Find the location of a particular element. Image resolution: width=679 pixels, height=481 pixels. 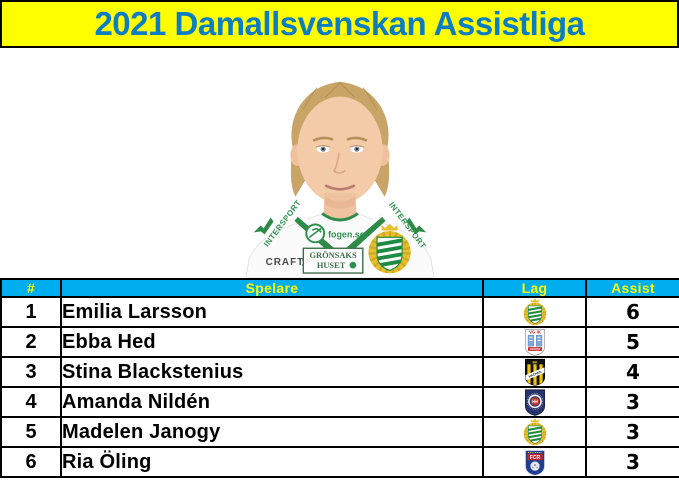

vittsjo-gik-logo is located at coordinates (535, 342).